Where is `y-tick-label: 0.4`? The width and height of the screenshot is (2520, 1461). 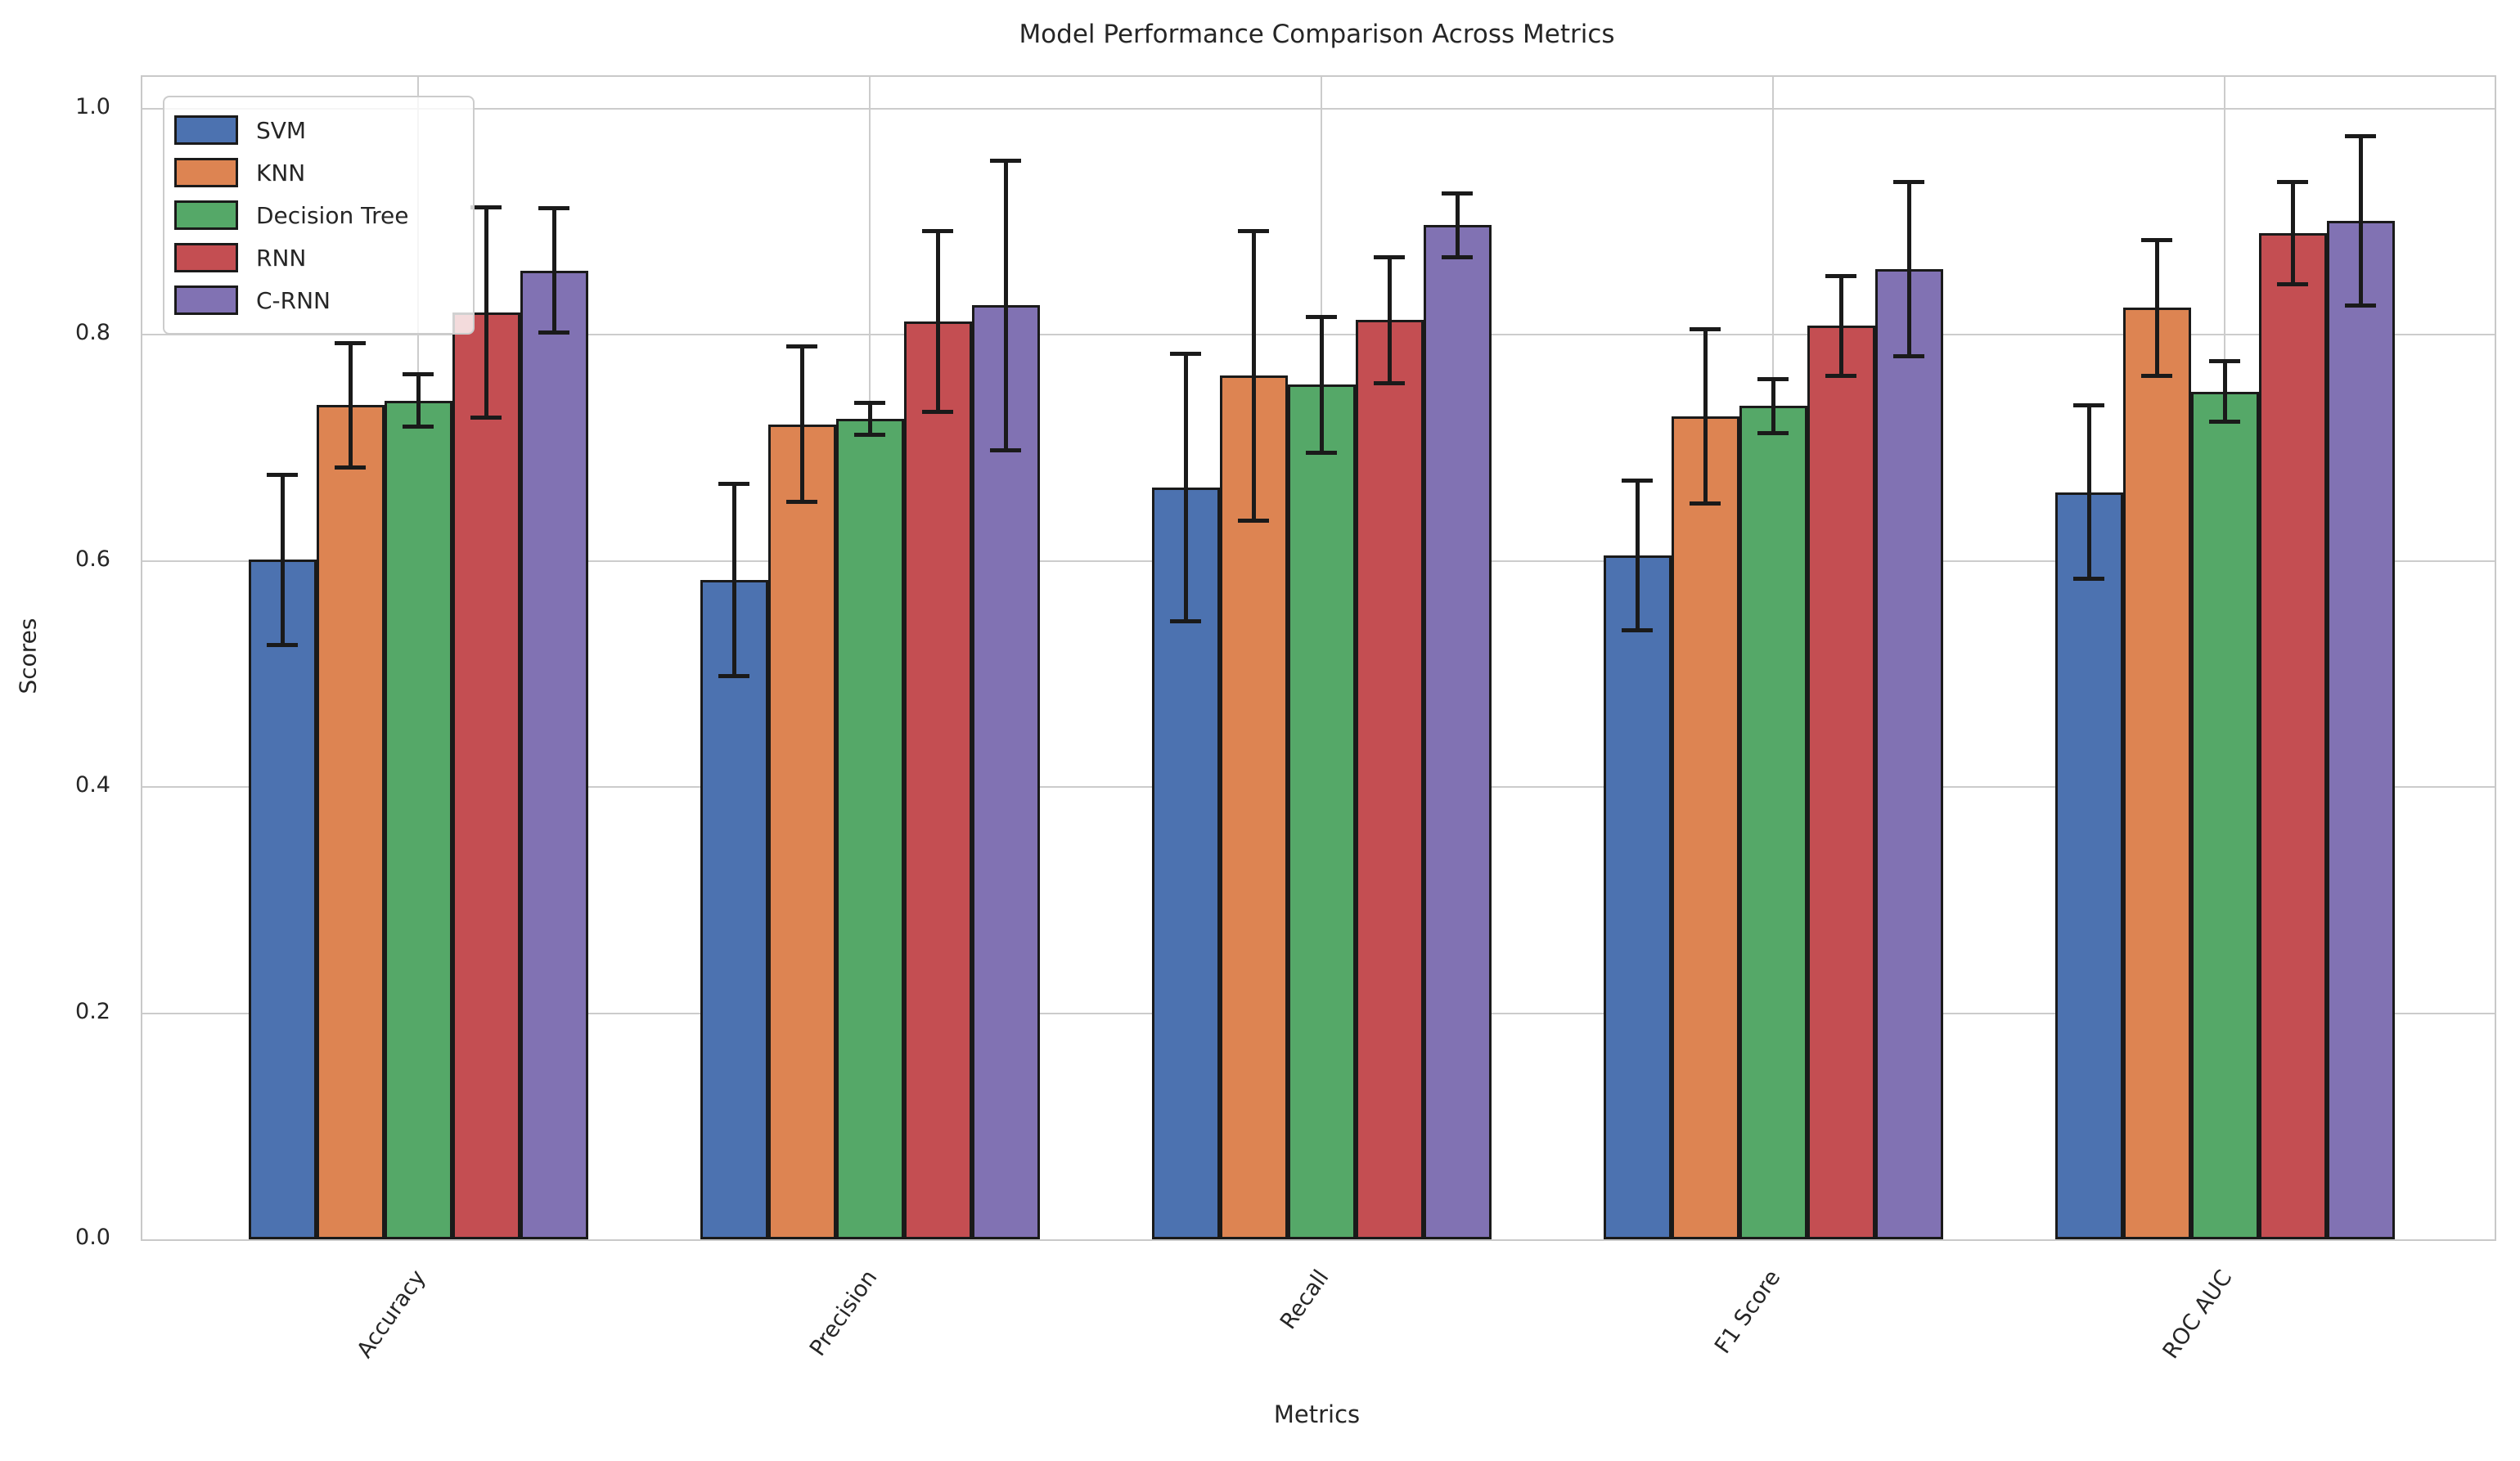 y-tick-label: 0.4 is located at coordinates (93, 785).